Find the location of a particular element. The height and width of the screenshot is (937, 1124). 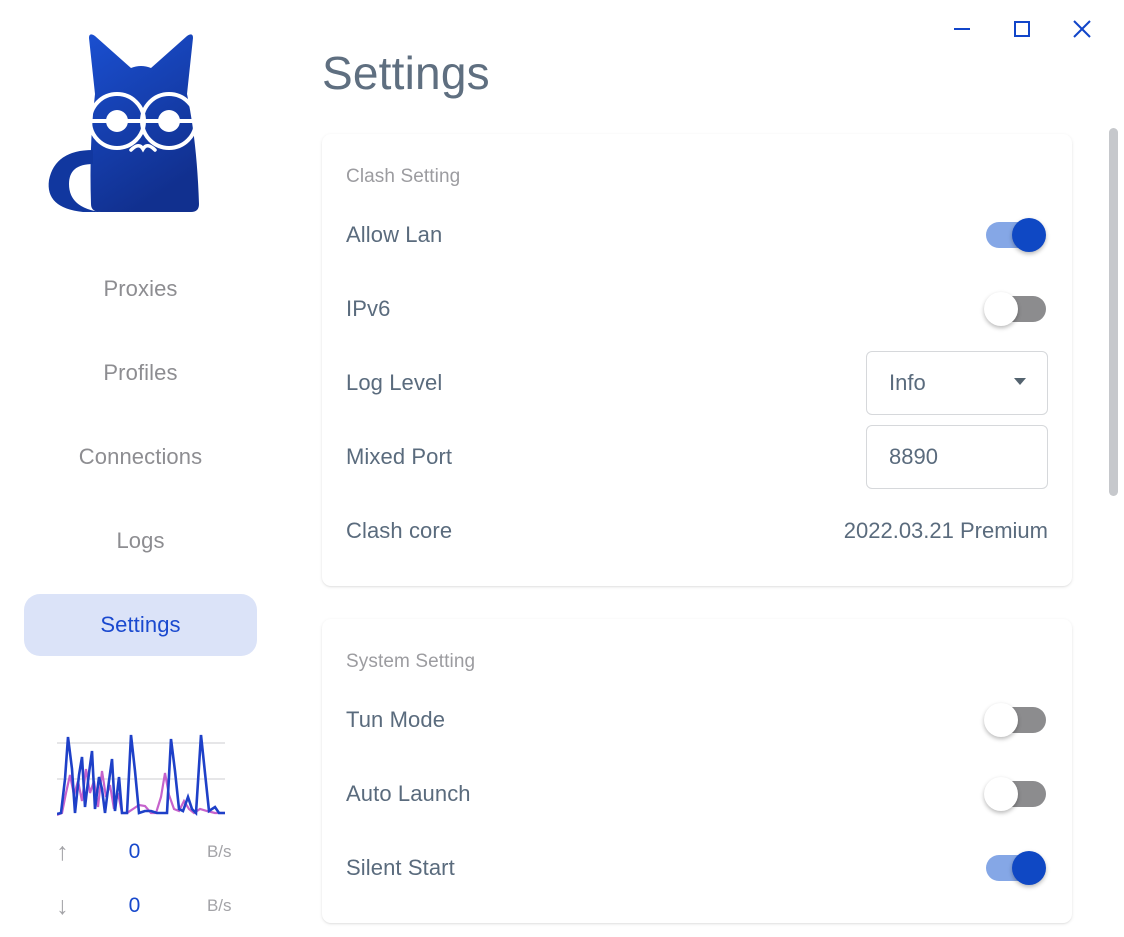

setting-row-allow-lan: Allow Lan is located at coordinates (697, 235).